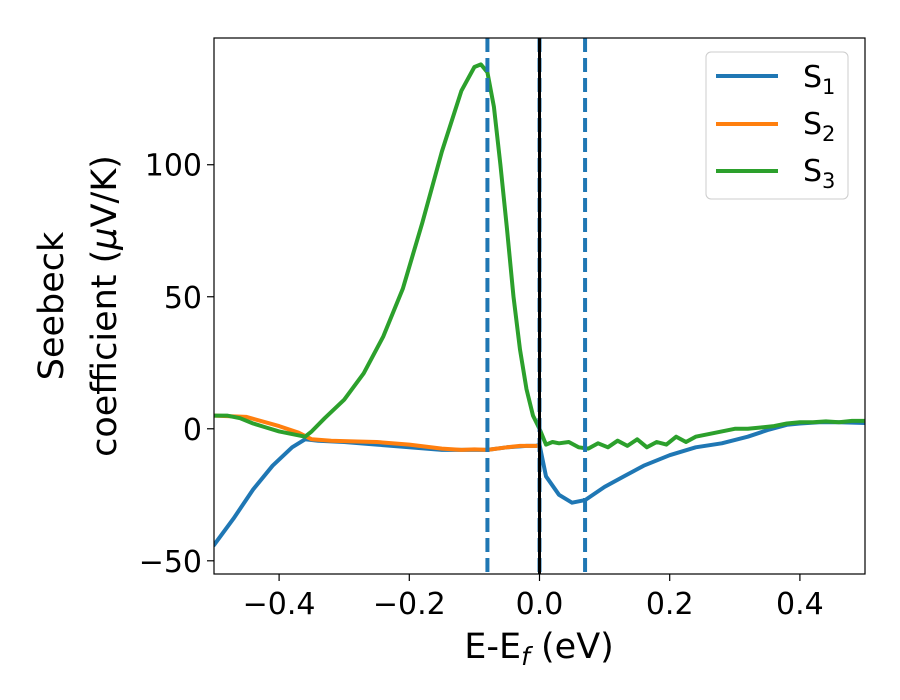  What do you see at coordinates (819, 126) in the screenshot?
I see `legend-label-s2: S2` at bounding box center [819, 126].